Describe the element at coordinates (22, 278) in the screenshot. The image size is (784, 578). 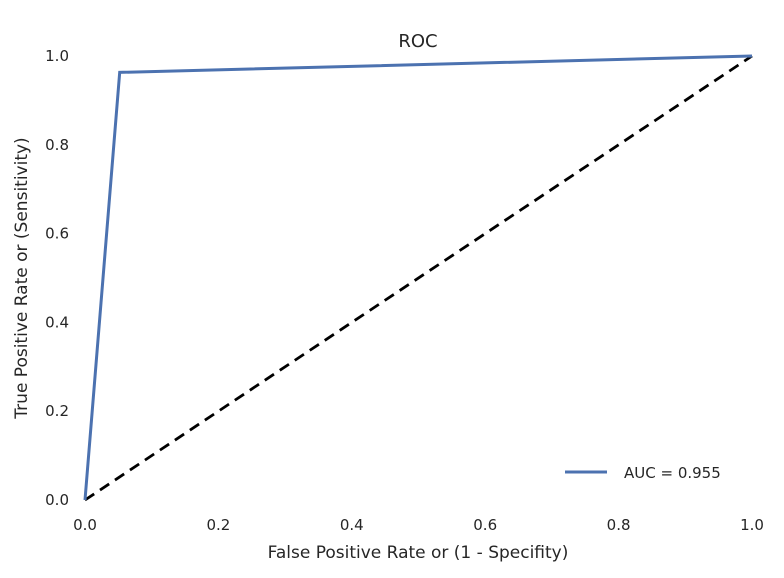
I see `y-axis-label: True Positive Rate or (Sensitivity)` at that location.